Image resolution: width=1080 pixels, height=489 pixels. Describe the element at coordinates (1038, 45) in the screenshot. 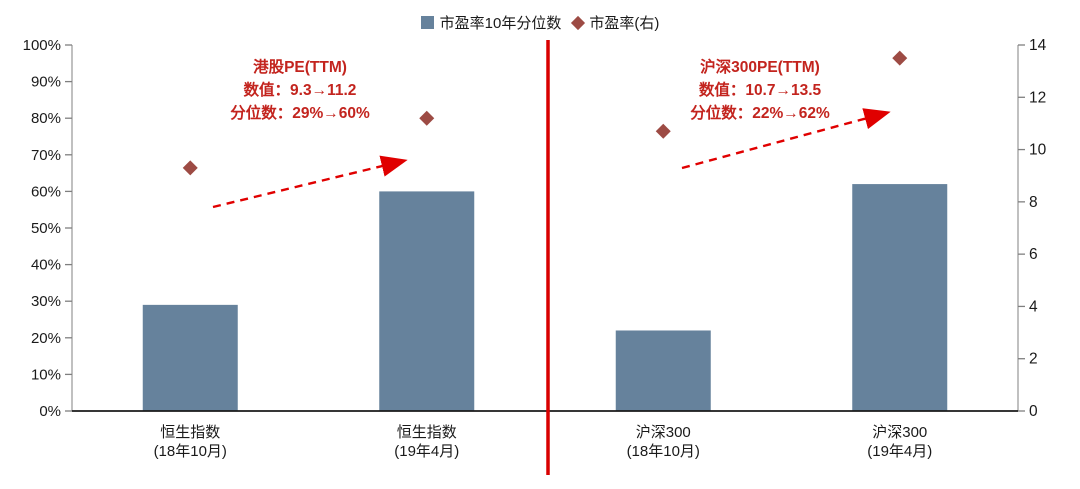

I see `right-tick-label: 14` at that location.